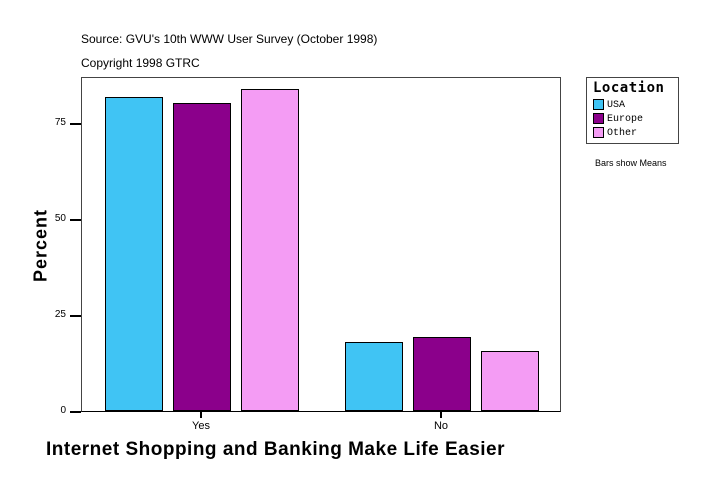 The image size is (724, 496). What do you see at coordinates (40, 245) in the screenshot?
I see `y-axis-title: Percent` at bounding box center [40, 245].